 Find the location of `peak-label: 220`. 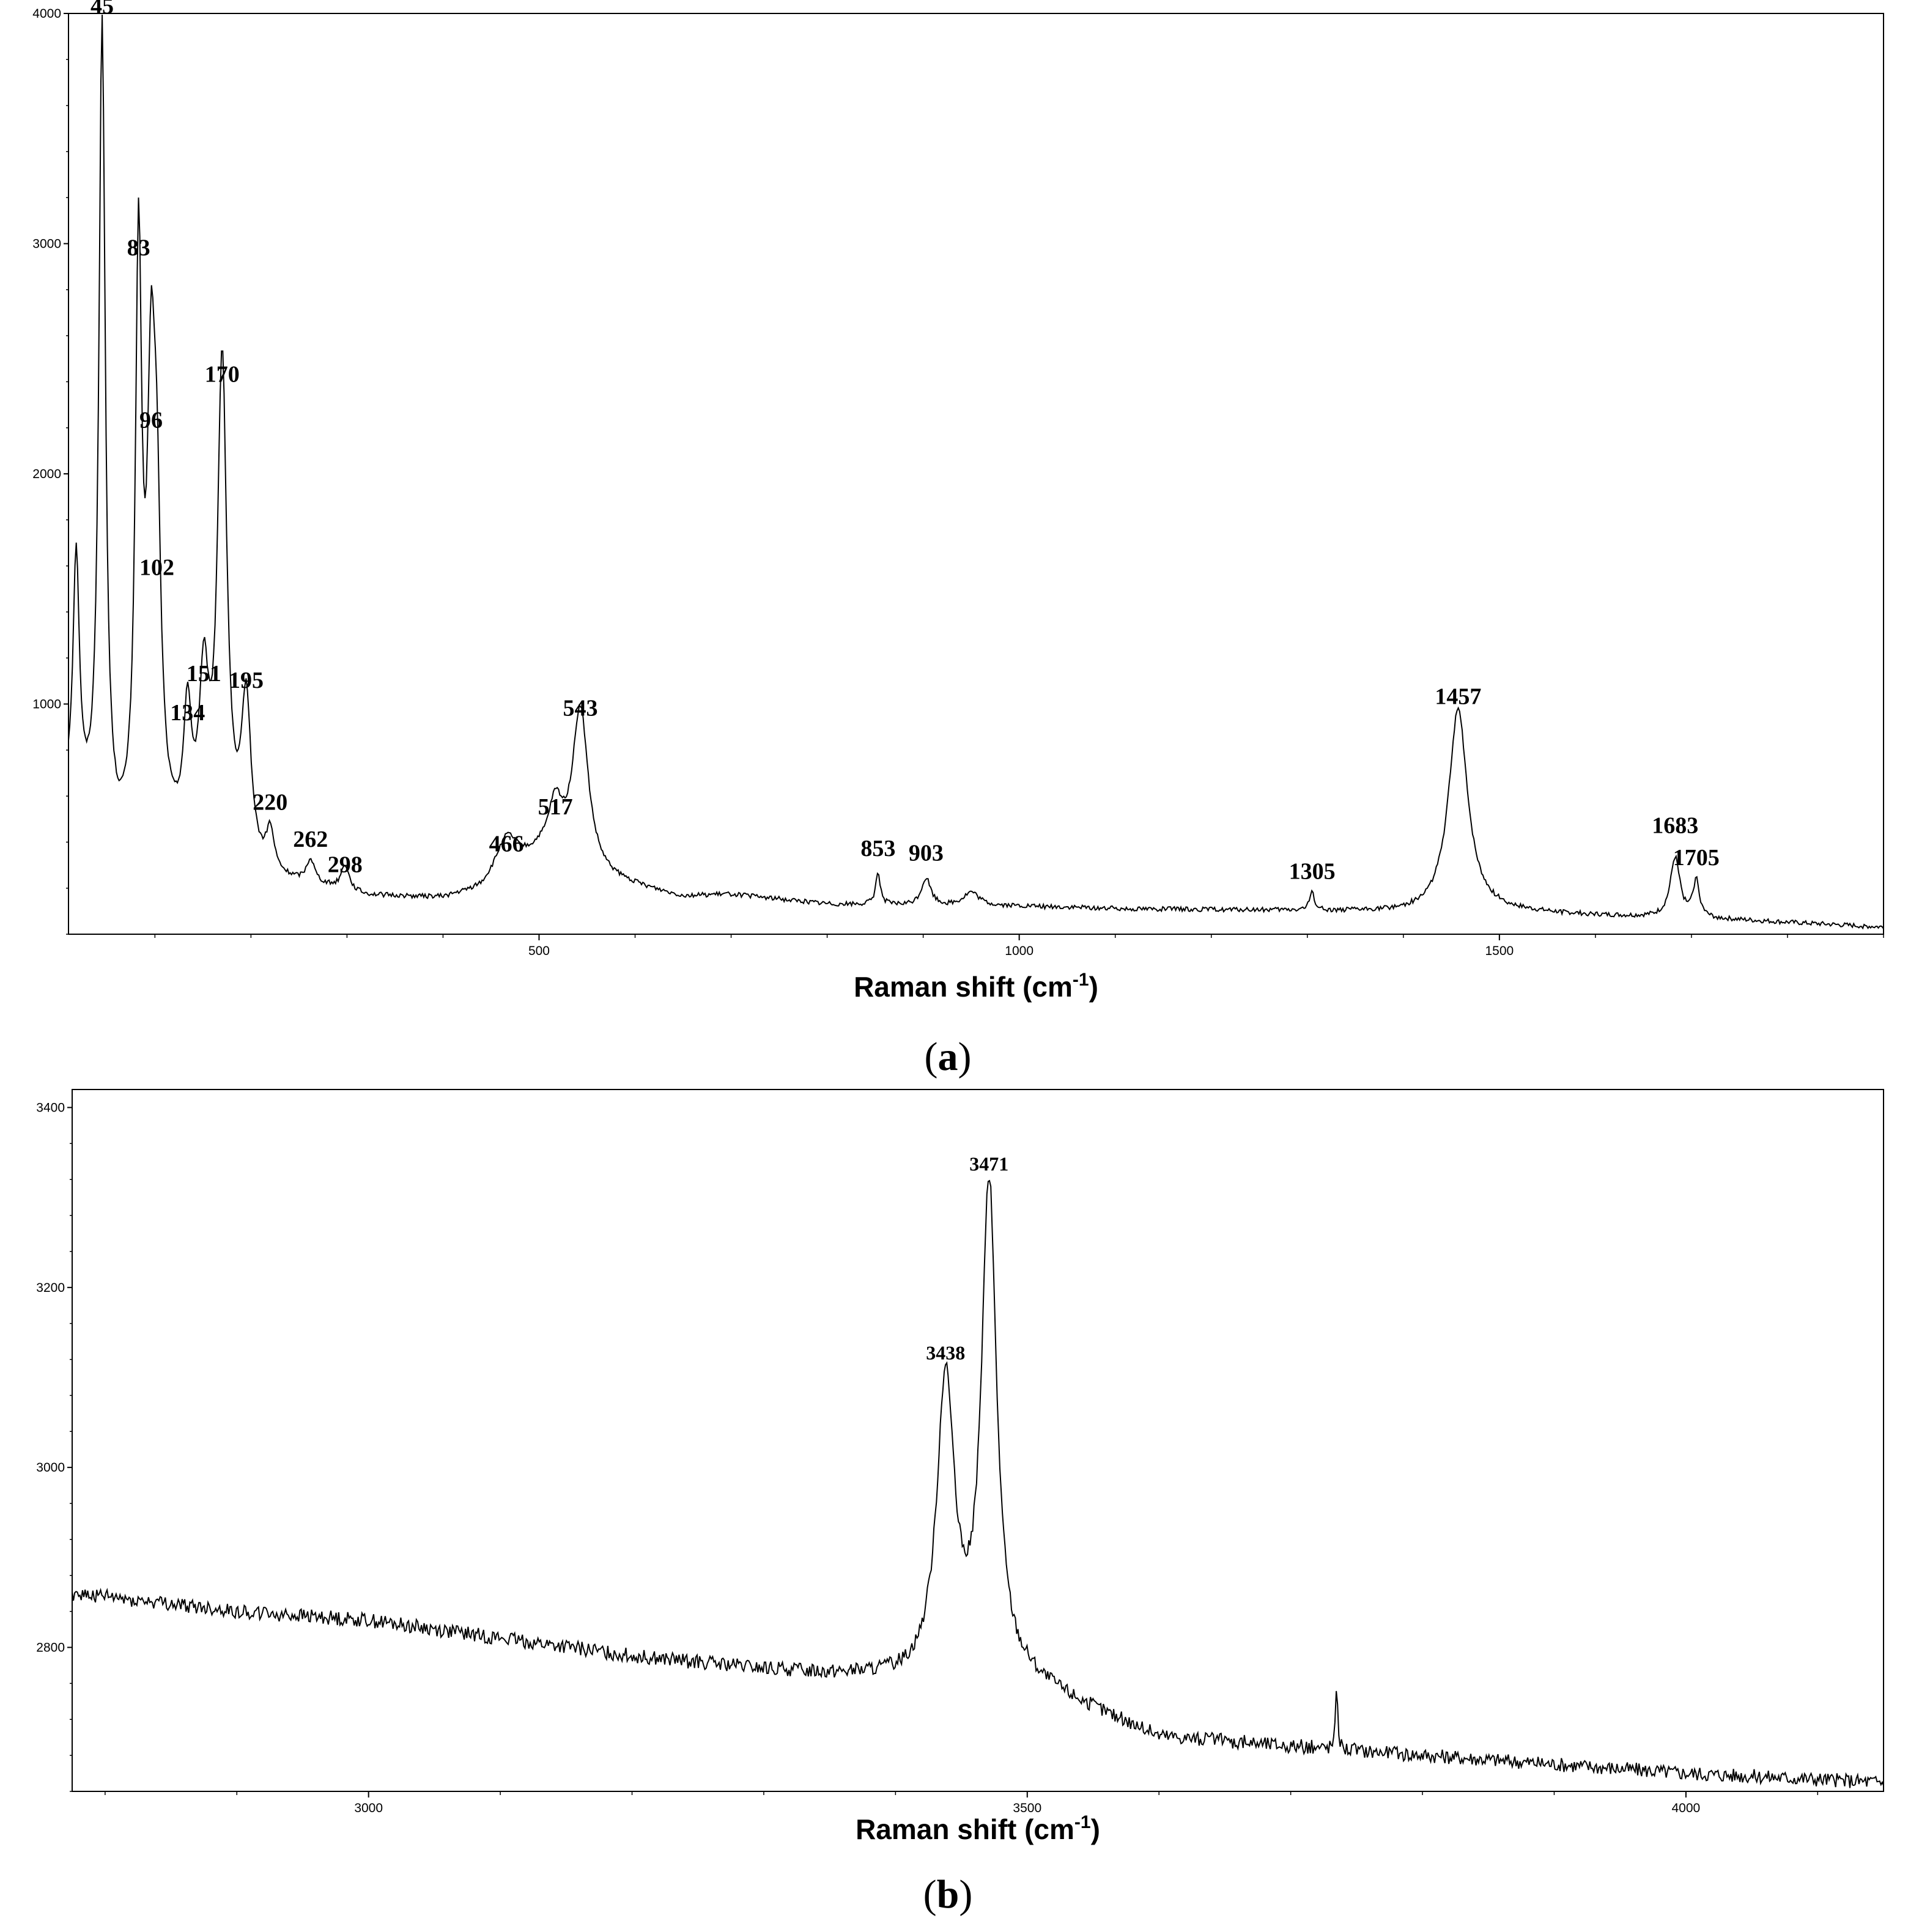

peak-label: 220 is located at coordinates (270, 803).